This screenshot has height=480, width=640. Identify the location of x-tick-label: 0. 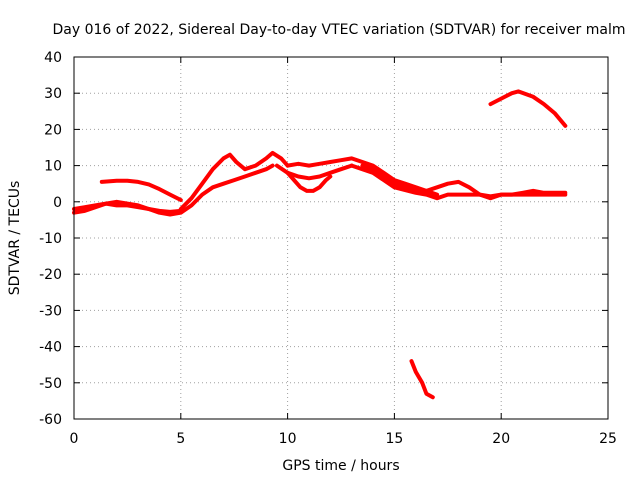
(74, 439).